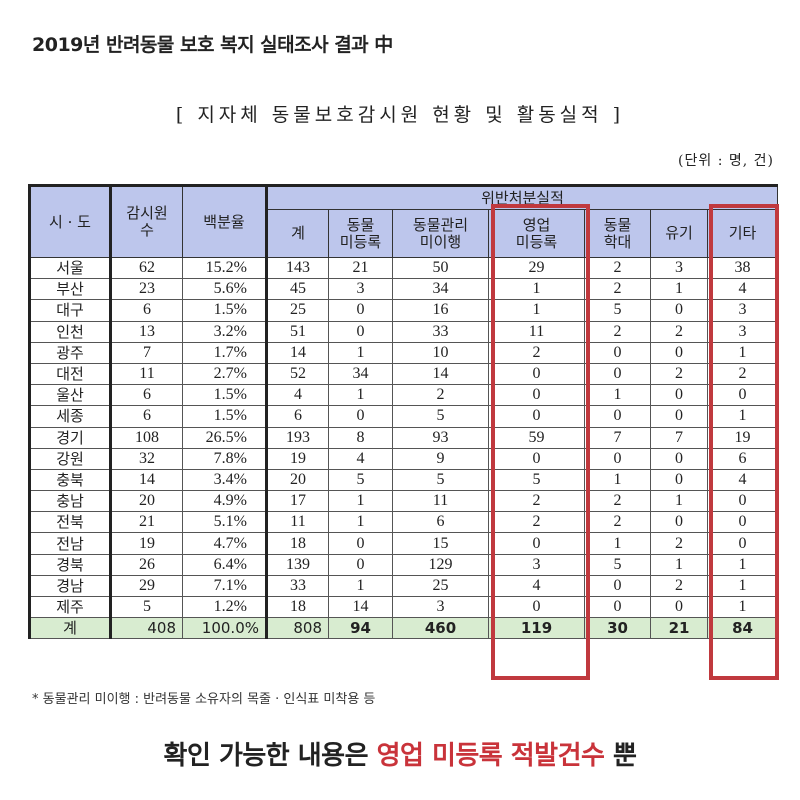 This screenshot has width=800, height=800. Describe the element at coordinates (742, 437) in the screenshot. I see `cell-other: 19` at that location.